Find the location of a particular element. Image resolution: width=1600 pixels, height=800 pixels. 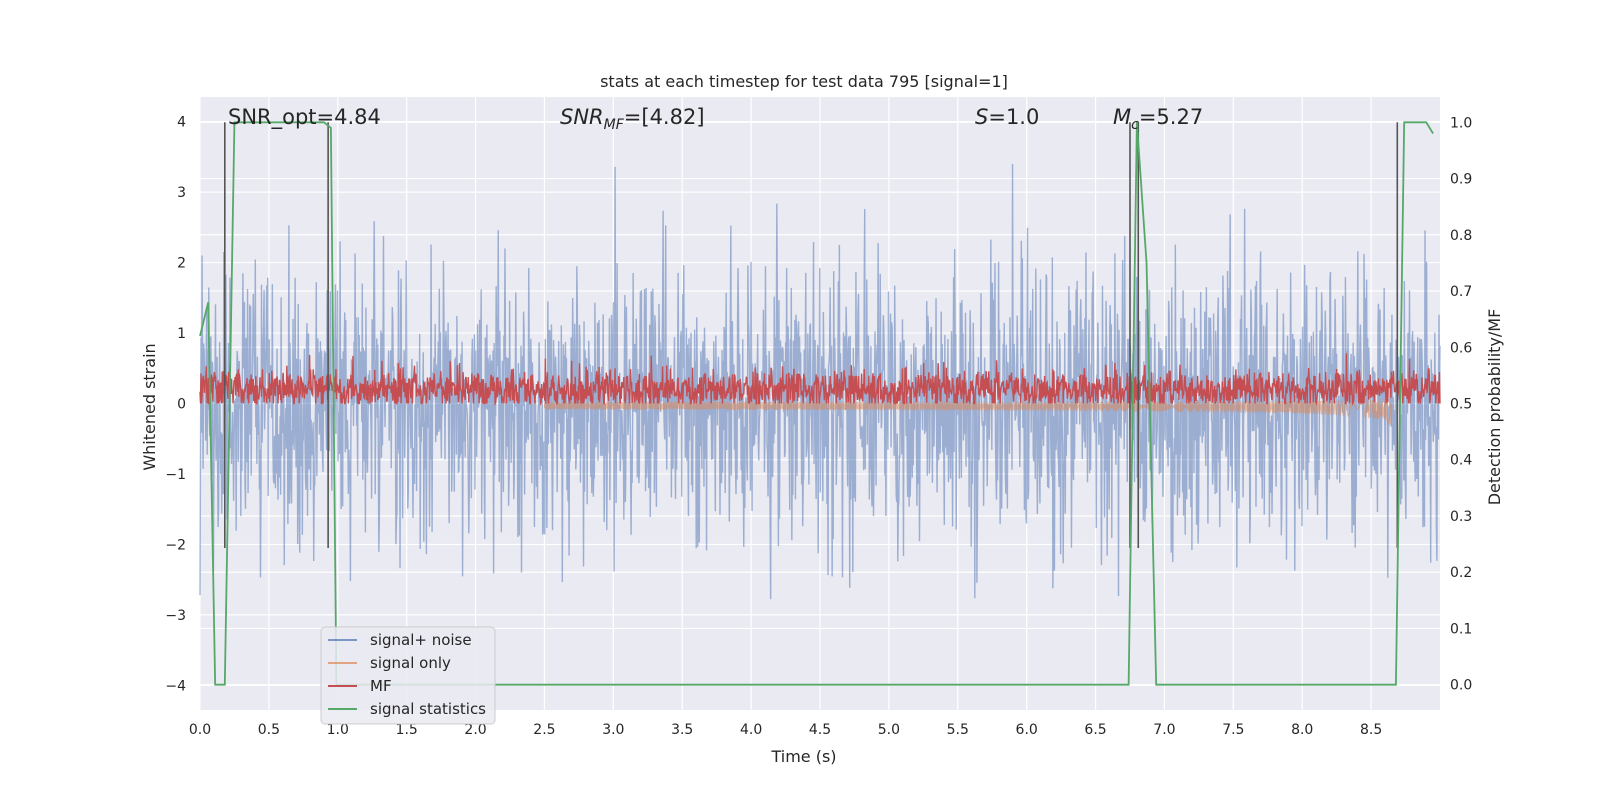

y-right-tick-label: 0.6 is located at coordinates (1461, 348).